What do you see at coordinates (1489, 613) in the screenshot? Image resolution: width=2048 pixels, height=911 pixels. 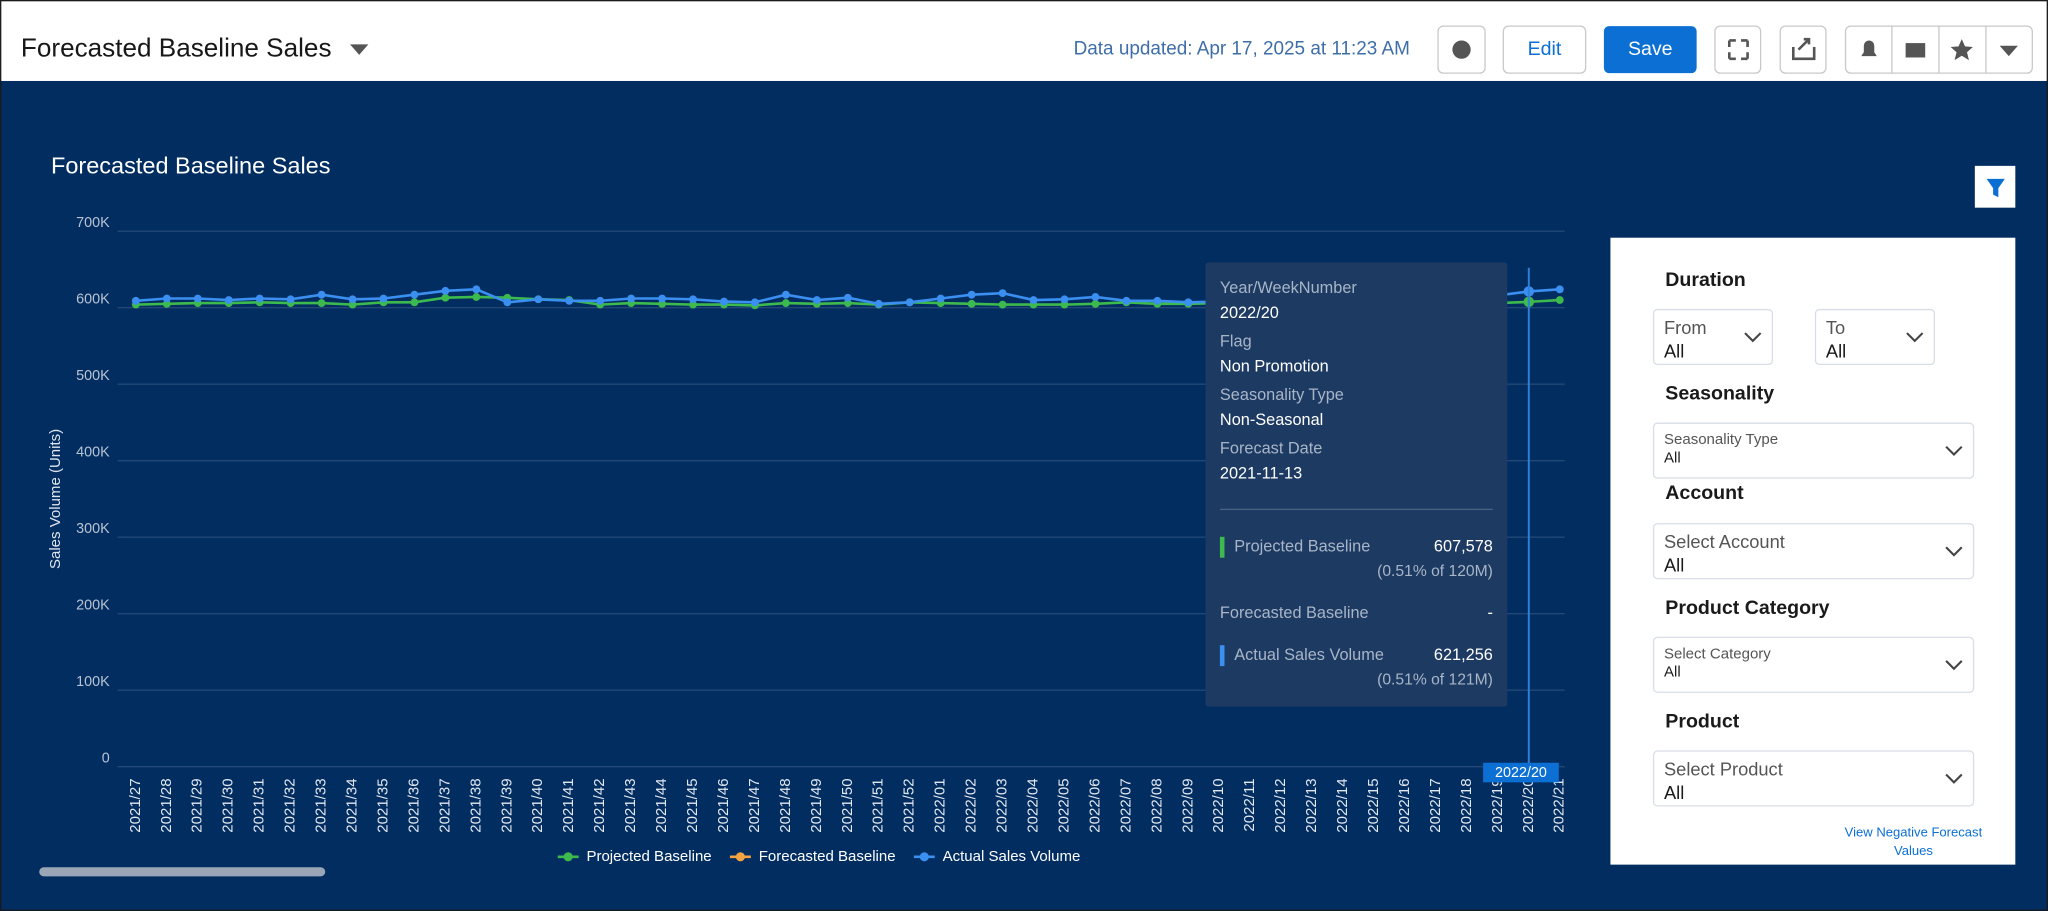 I see `tooltip-series-value: -` at bounding box center [1489, 613].